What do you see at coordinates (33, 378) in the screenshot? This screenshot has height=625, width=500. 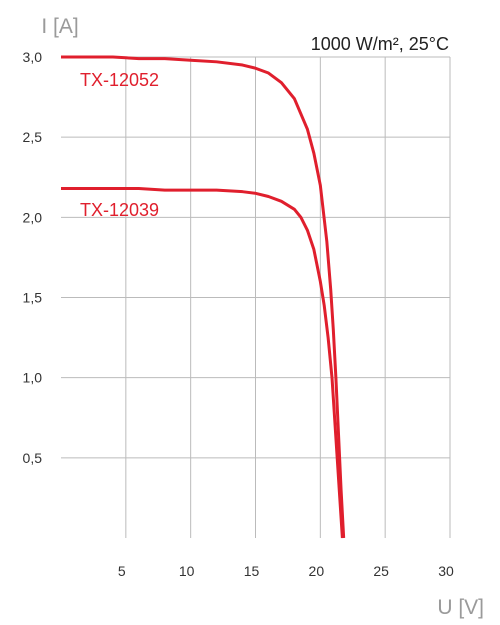 I see `y-tick-label: 1,0` at bounding box center [33, 378].